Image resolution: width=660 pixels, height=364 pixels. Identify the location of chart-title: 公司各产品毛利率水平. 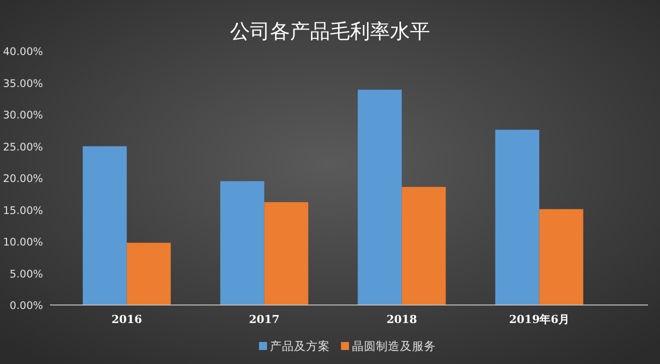
(330, 31).